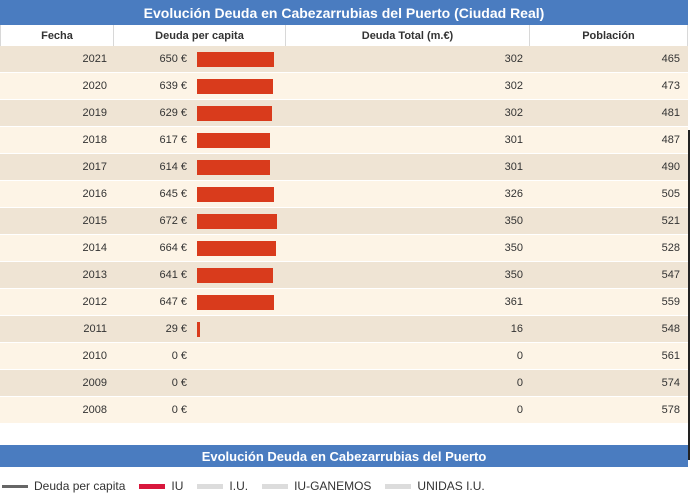 The image size is (694, 500). I want to click on cell-deuda-total: 0, so click(519, 383).